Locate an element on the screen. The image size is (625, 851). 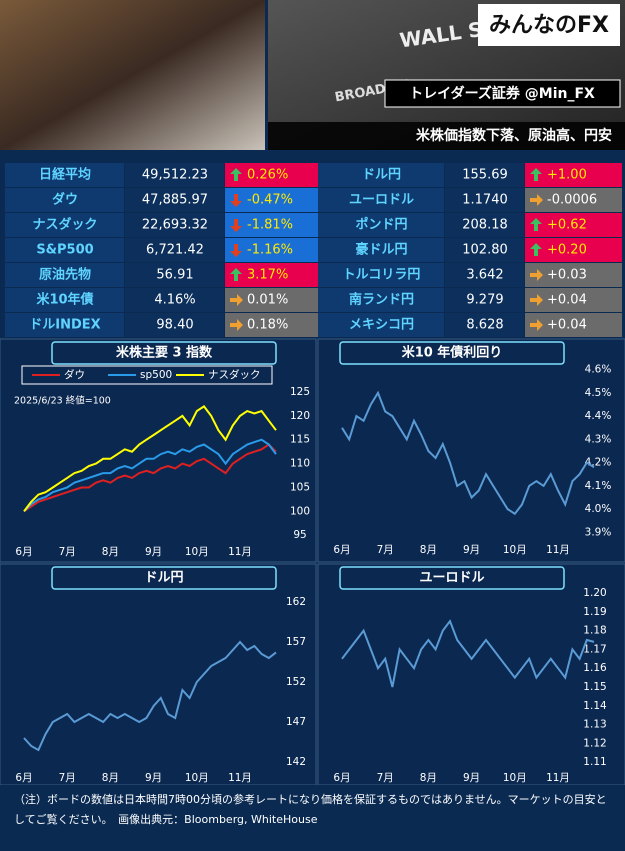
change-value: +0.04 is located at coordinates (567, 300).